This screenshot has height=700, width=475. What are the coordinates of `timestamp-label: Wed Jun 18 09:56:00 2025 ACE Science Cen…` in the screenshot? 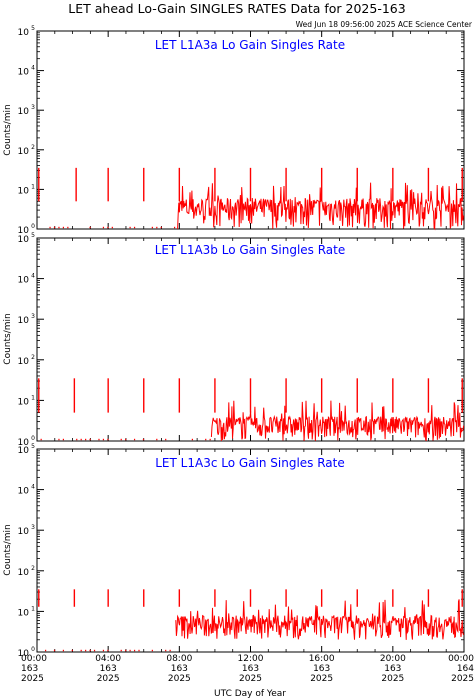 It's located at (384, 24).